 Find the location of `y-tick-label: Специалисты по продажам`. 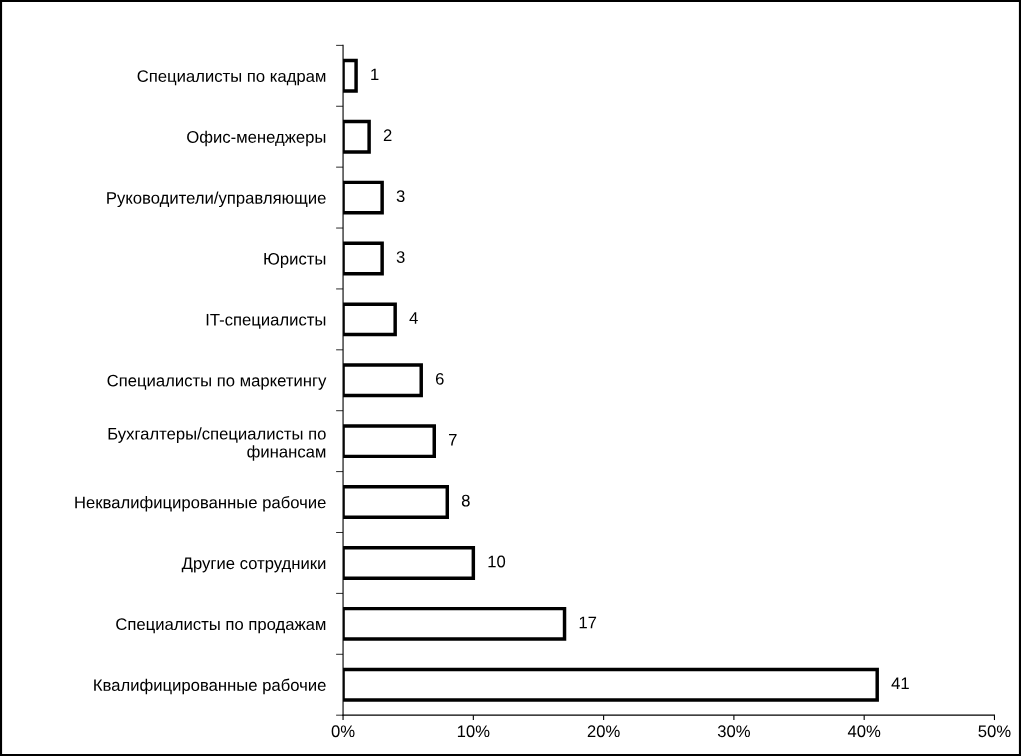

y-tick-label: Специалисты по продажам is located at coordinates (221, 626).